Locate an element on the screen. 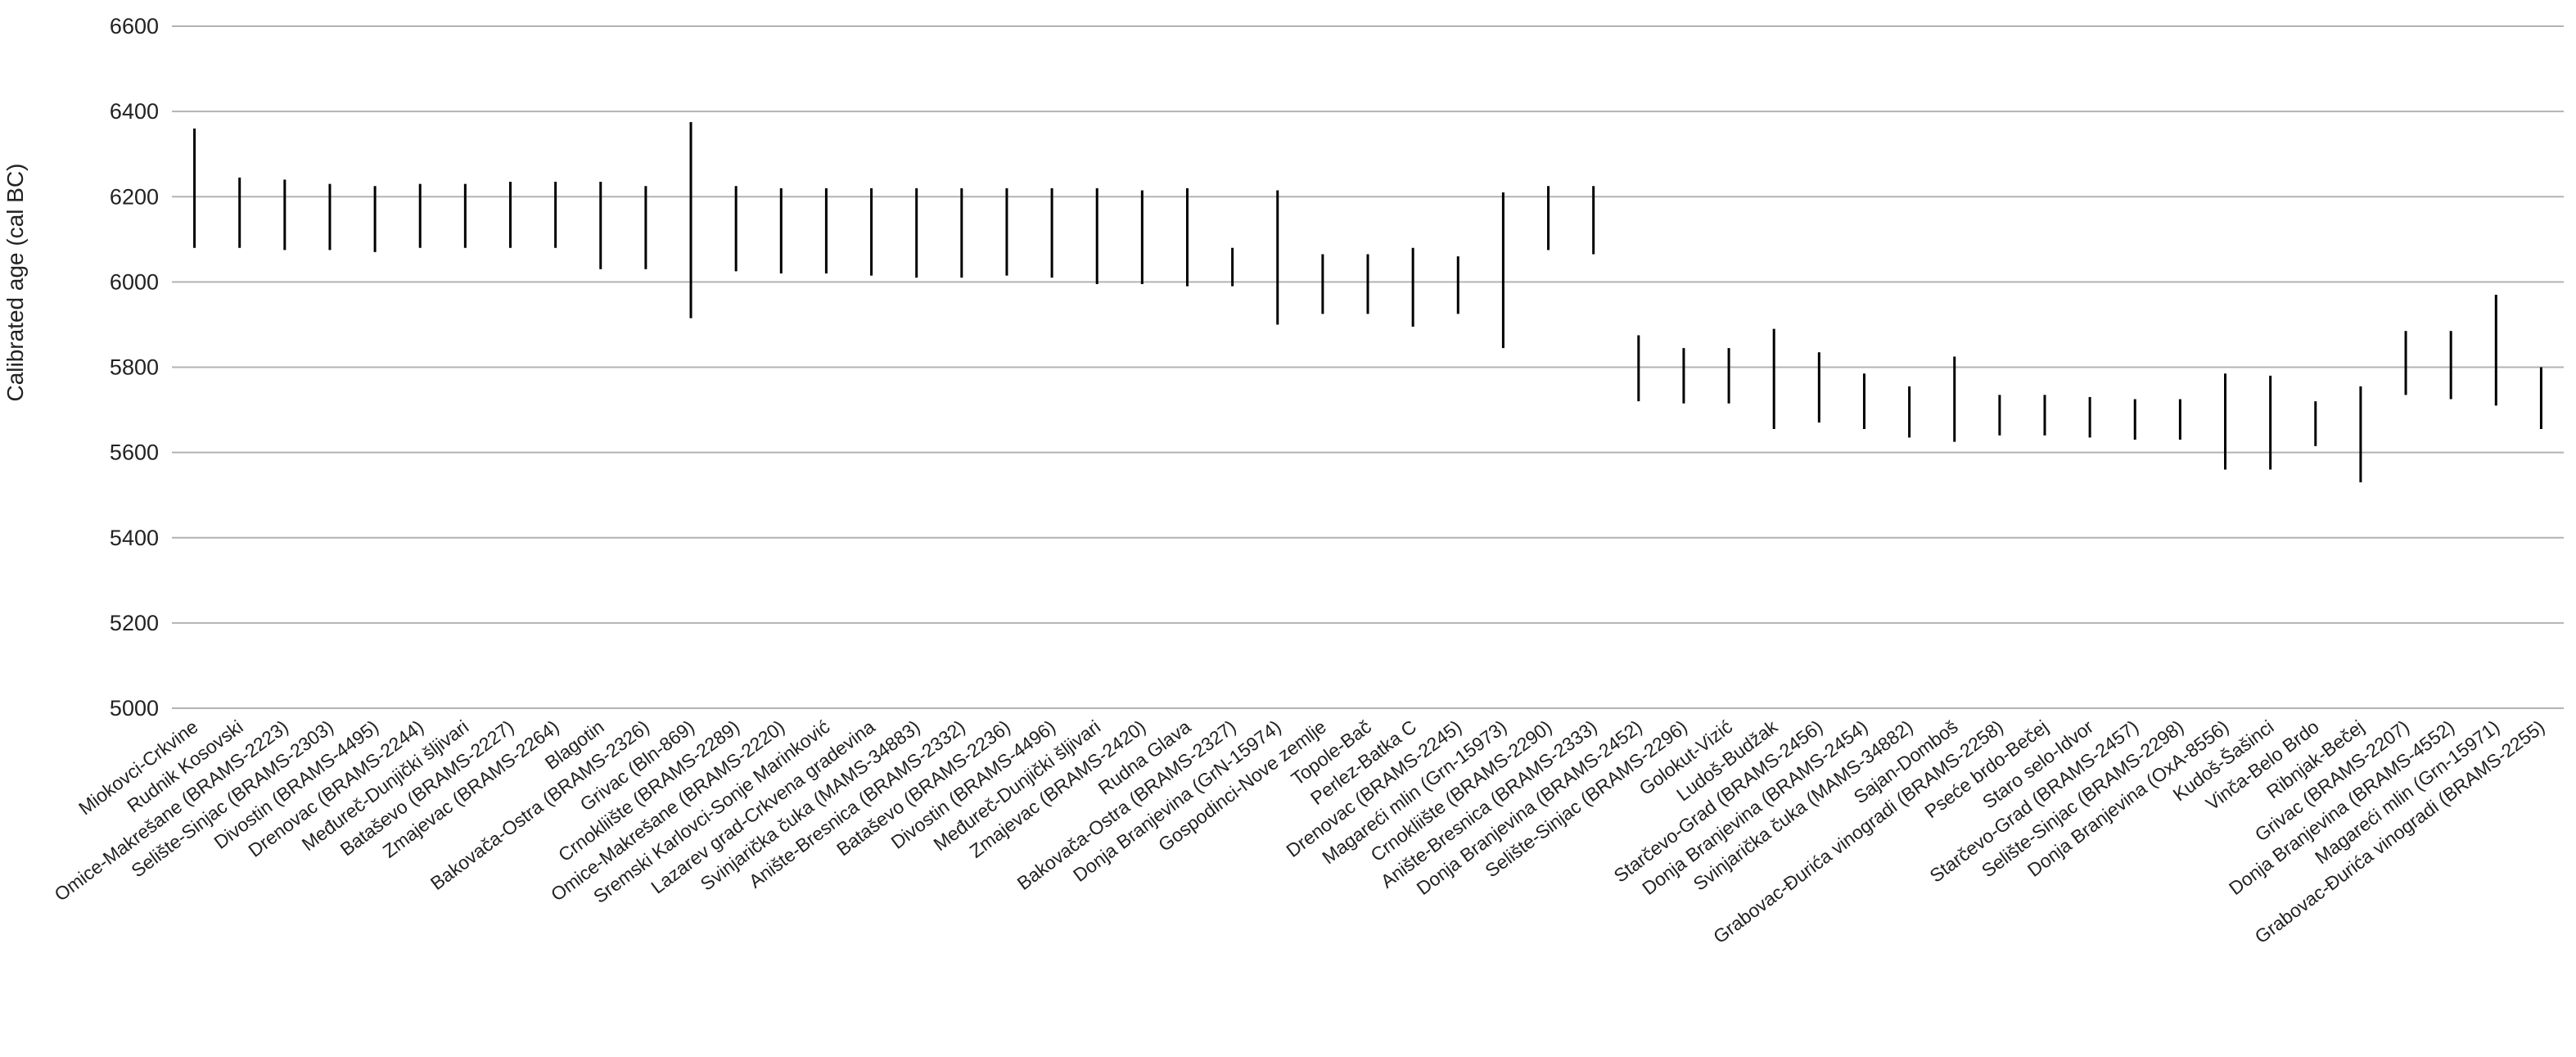 The image size is (2576, 1057). y-tick-label: 5200 is located at coordinates (134, 623).